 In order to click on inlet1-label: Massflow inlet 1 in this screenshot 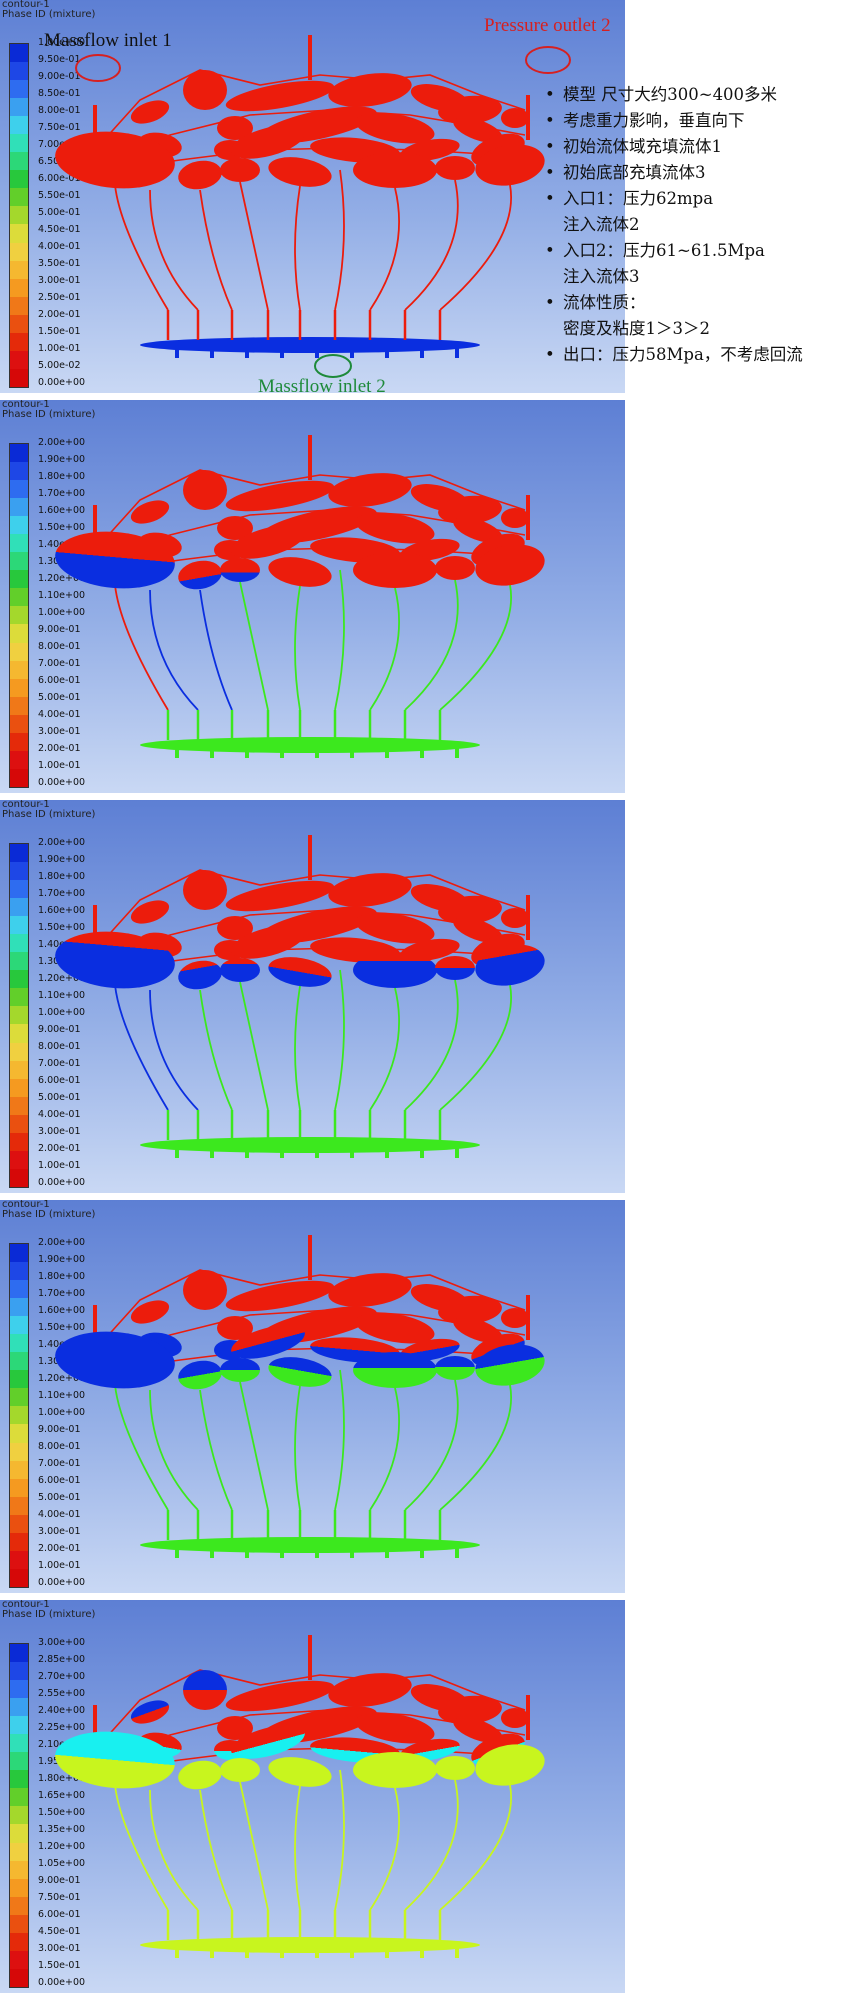, I will do `click(108, 40)`.